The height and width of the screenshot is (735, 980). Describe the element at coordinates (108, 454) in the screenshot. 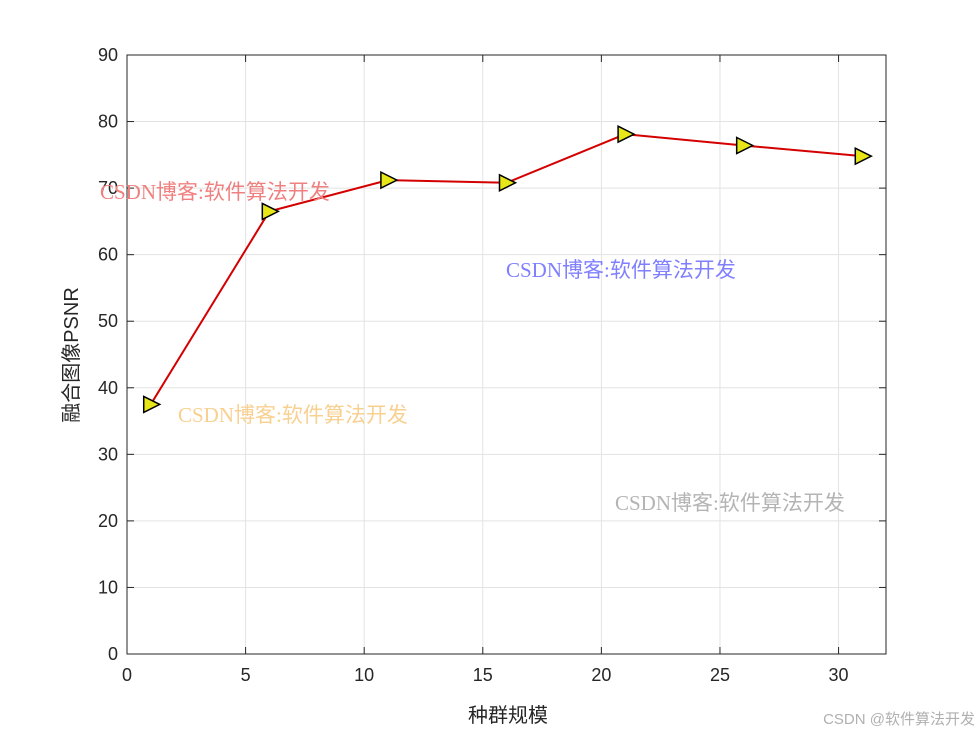

I see `y-tick-label: 30` at that location.